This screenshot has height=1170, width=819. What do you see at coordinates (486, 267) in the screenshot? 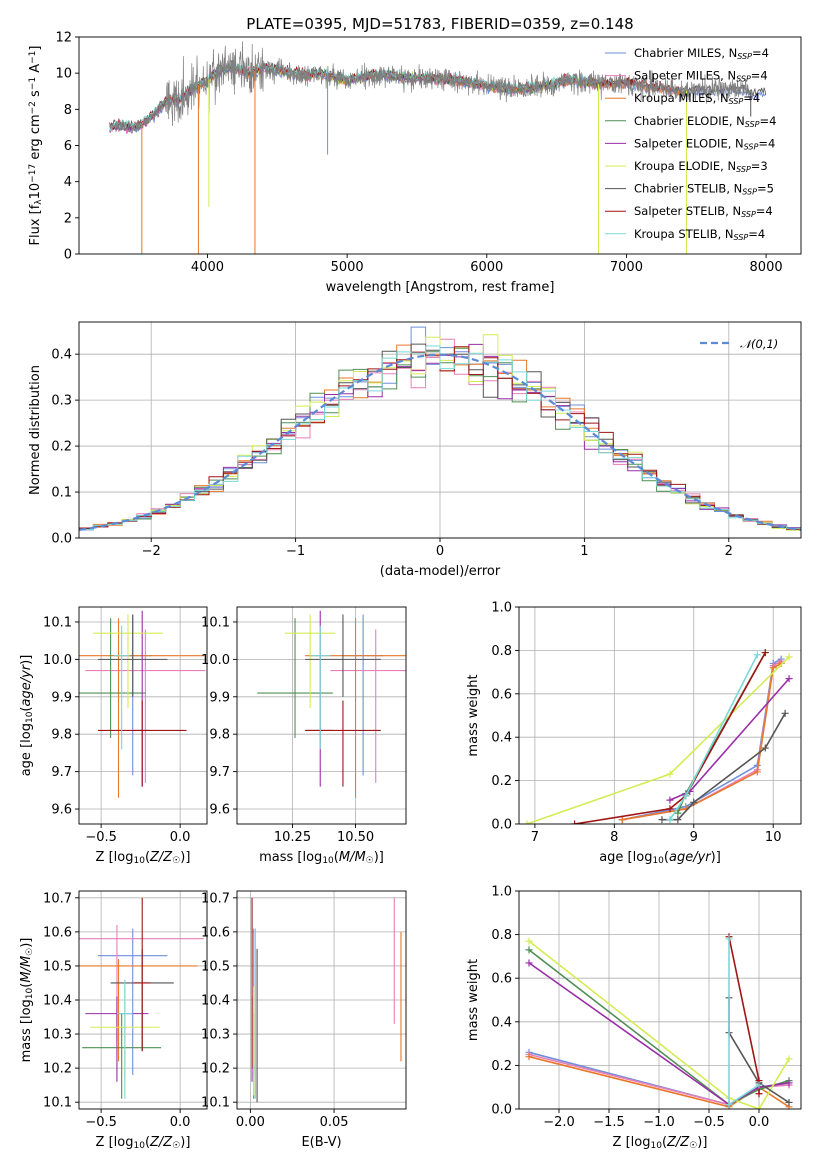
I see `x-tick-label: 6000` at bounding box center [486, 267].